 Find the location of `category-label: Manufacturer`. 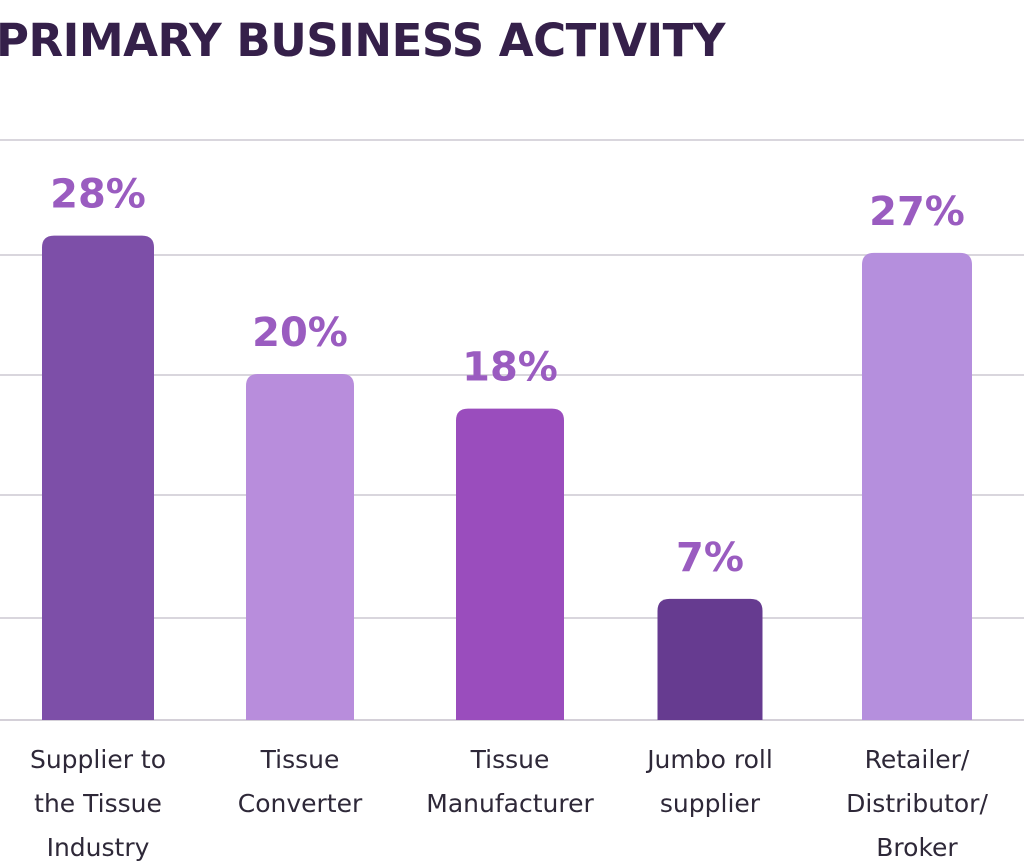

category-label: Manufacturer is located at coordinates (510, 803).